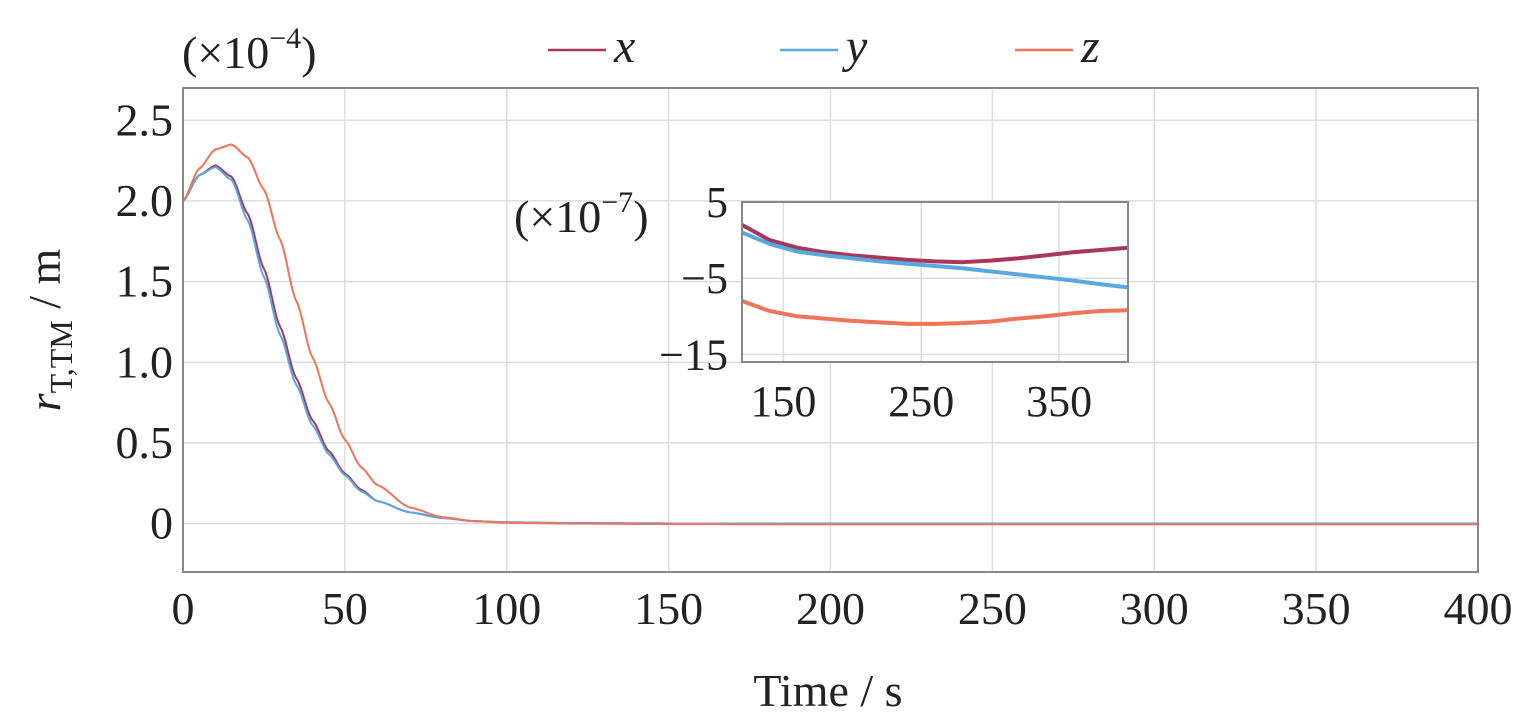  Describe the element at coordinates (44, 401) in the screenshot. I see `y-axis-label-main: r` at that location.